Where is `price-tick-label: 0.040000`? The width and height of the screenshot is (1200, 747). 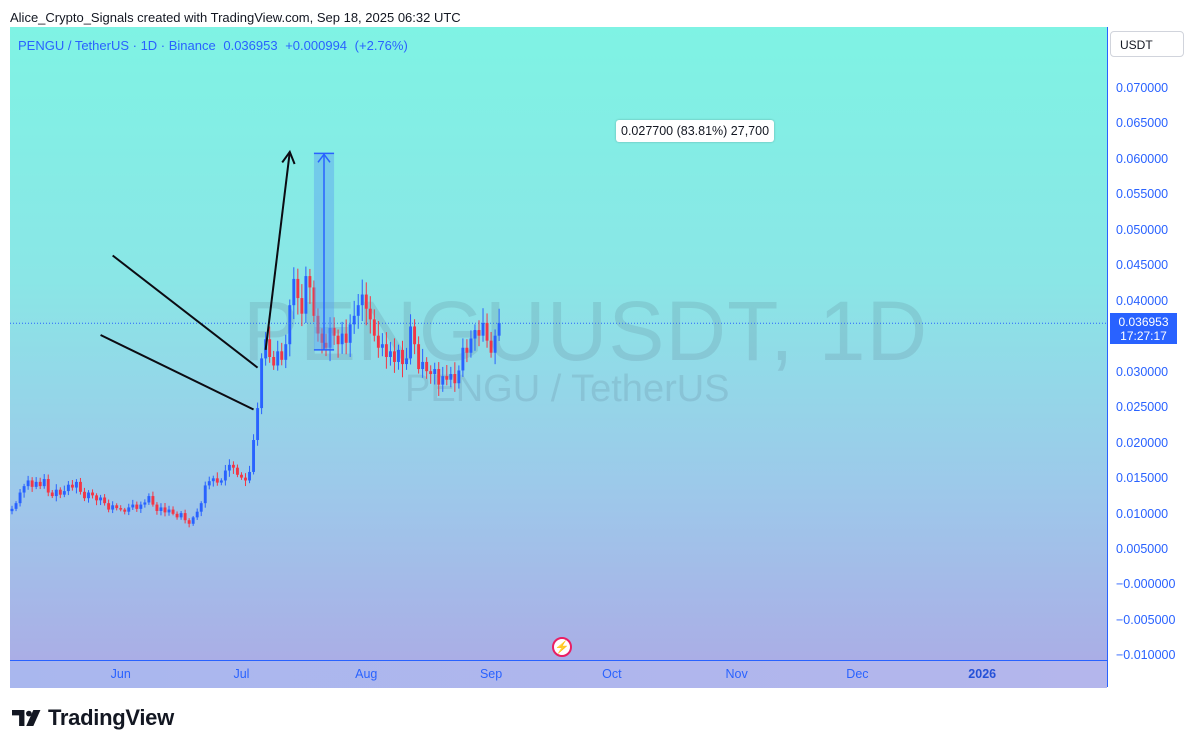 price-tick-label: 0.040000 is located at coordinates (1142, 300).